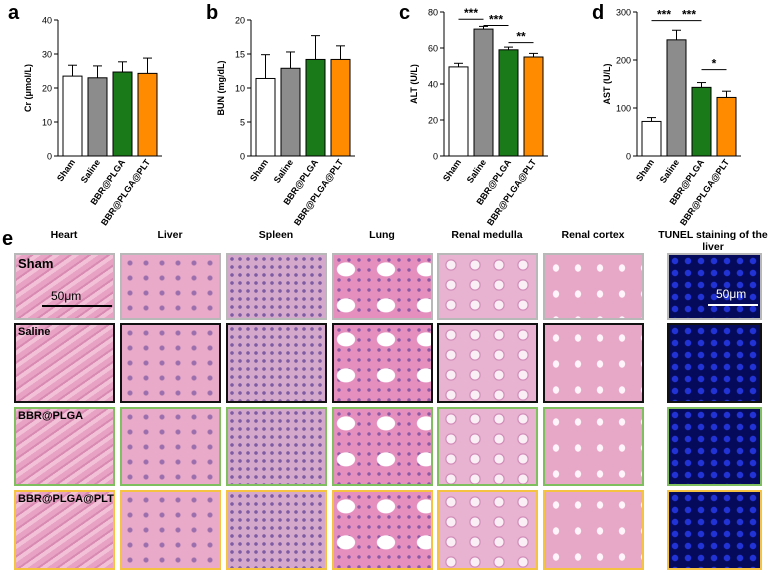 Image resolution: width=784 pixels, height=573 pixels. Describe the element at coordinates (34, 332) in the screenshot. I see `row-label: Saline` at that location.